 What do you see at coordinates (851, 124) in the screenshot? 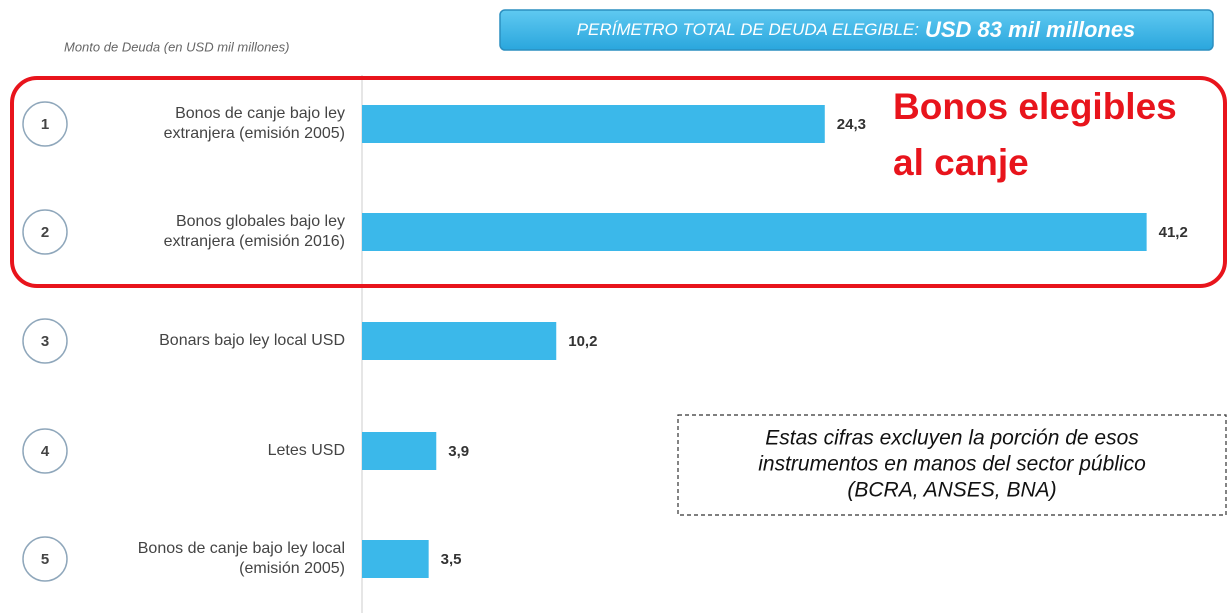
I see `value-label: 24,3` at bounding box center [851, 124].